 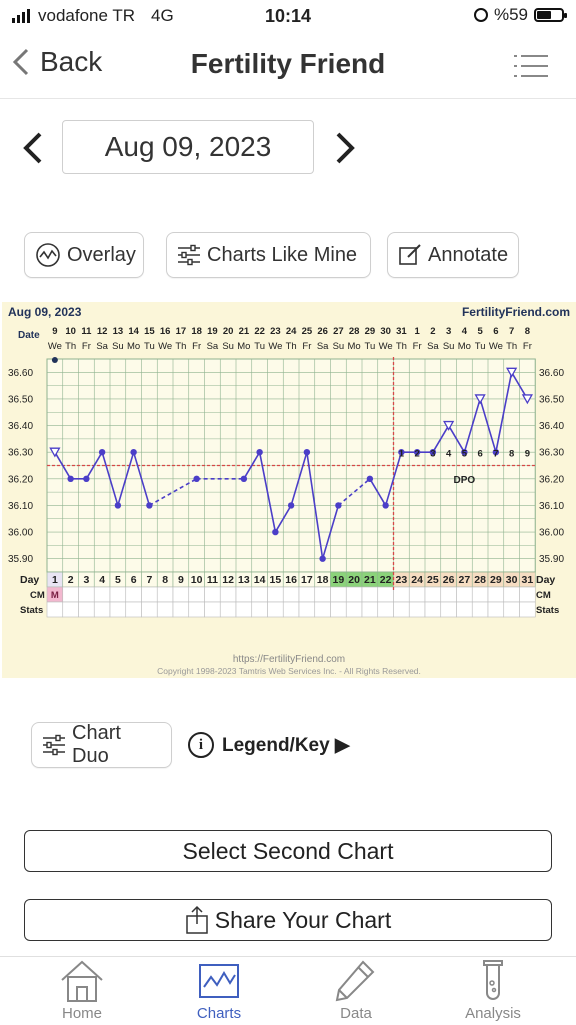 I want to click on intercourse-marker, so click(x=54, y=360).